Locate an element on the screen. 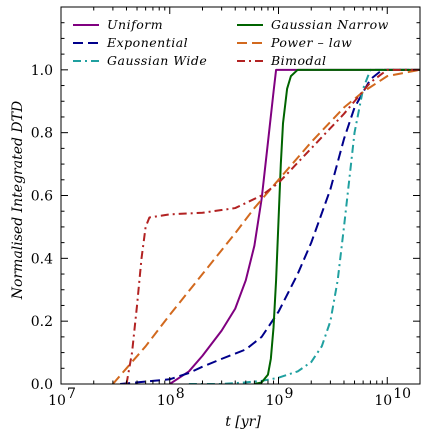 The width and height of the screenshot is (435, 441). x-tick-label-exponent: 8 is located at coordinates (180, 394).